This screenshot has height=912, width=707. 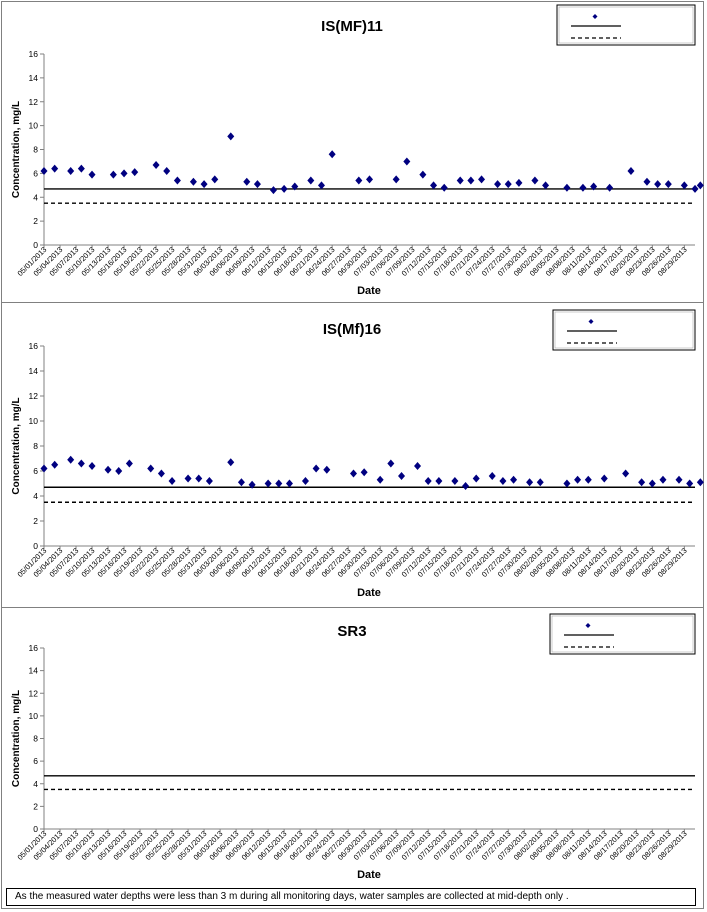 I want to click on chart-title: IS(MF)11, so click(x=352, y=26).